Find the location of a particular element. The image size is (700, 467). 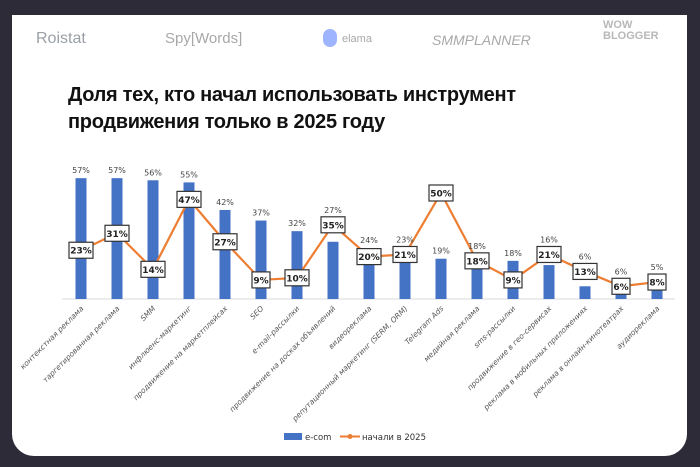

line-data-label: 50% is located at coordinates (441, 195).